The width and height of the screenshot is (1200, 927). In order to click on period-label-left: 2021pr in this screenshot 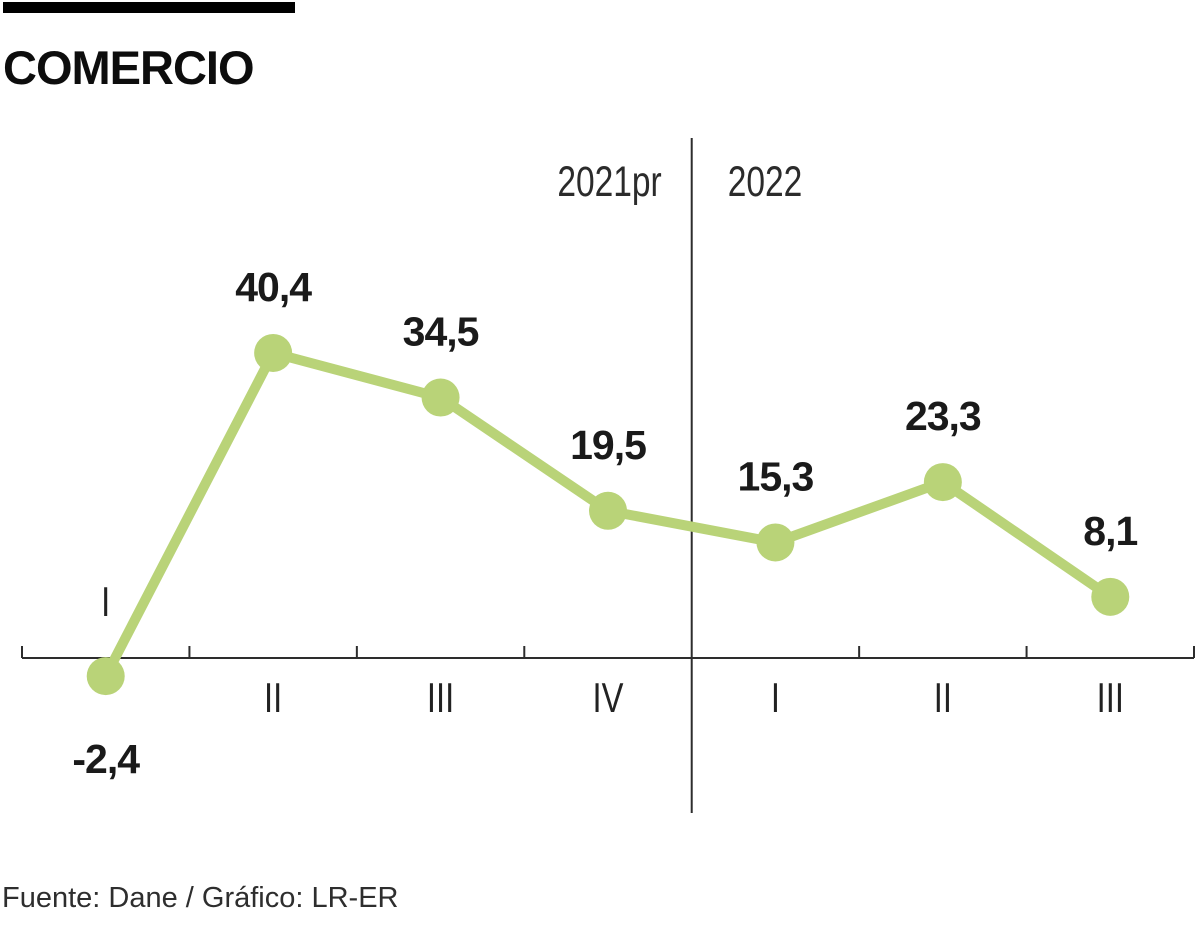, I will do `click(609, 182)`.